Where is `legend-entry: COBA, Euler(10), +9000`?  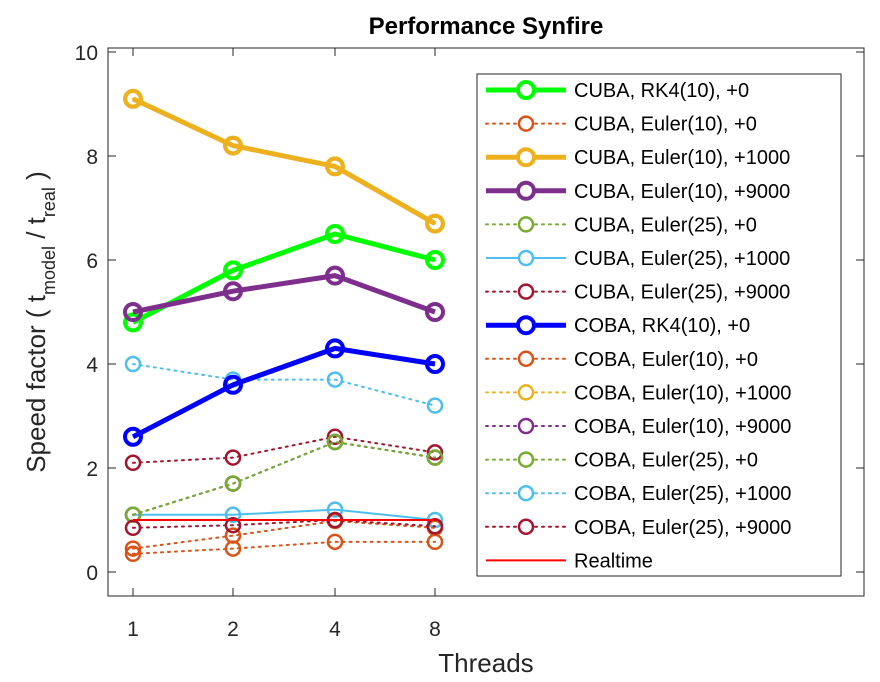
legend-entry: COBA, Euler(10), +9000 is located at coordinates (638, 427).